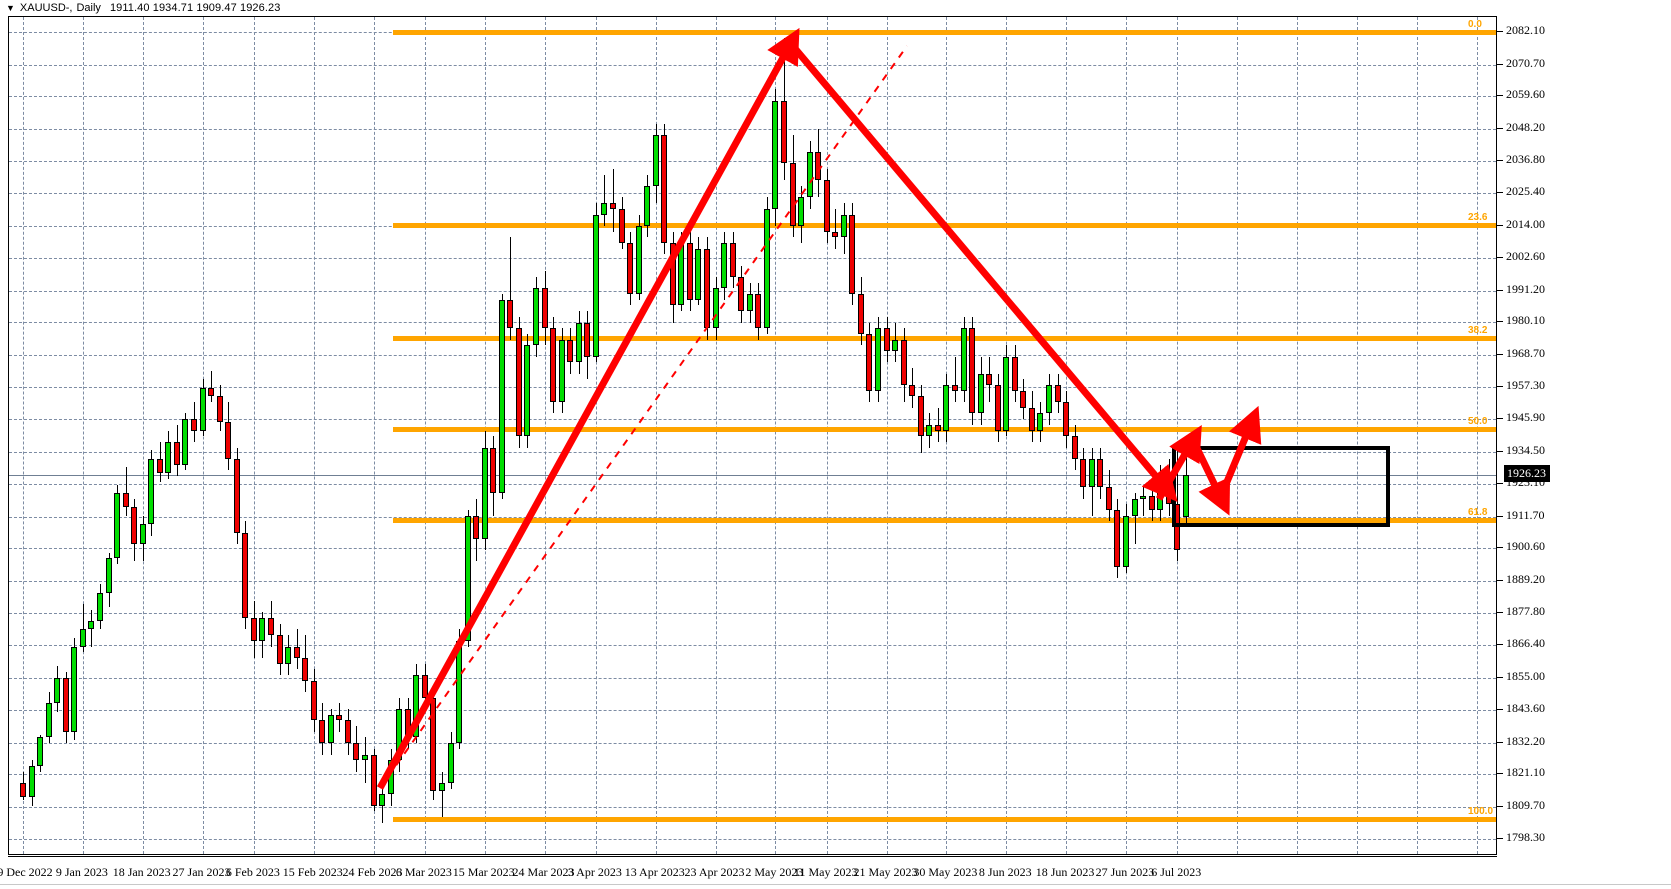 Image resolution: width=1671 pixels, height=889 pixels. I want to click on price-axis-label: 2014.00, so click(1525, 223).